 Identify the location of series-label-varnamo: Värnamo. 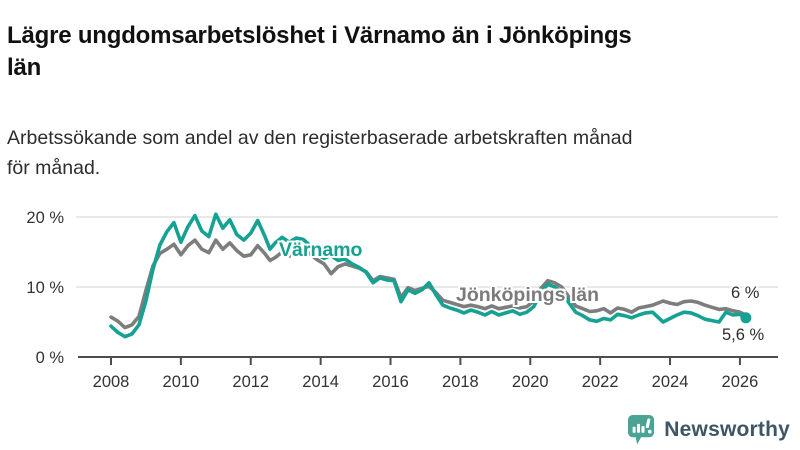
(321, 250).